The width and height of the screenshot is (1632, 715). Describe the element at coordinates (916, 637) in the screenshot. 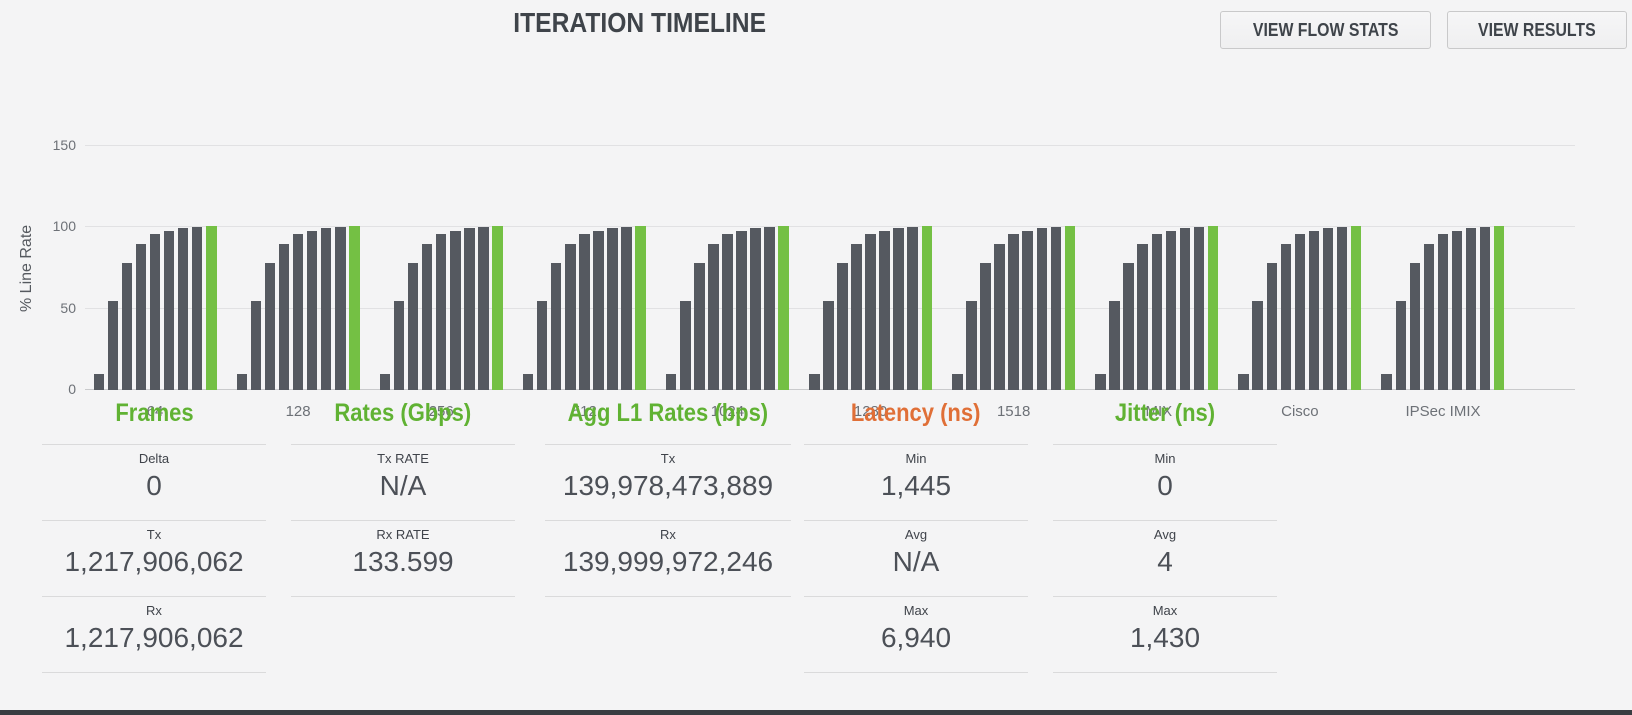

I see `stat-value: 6,940` at that location.